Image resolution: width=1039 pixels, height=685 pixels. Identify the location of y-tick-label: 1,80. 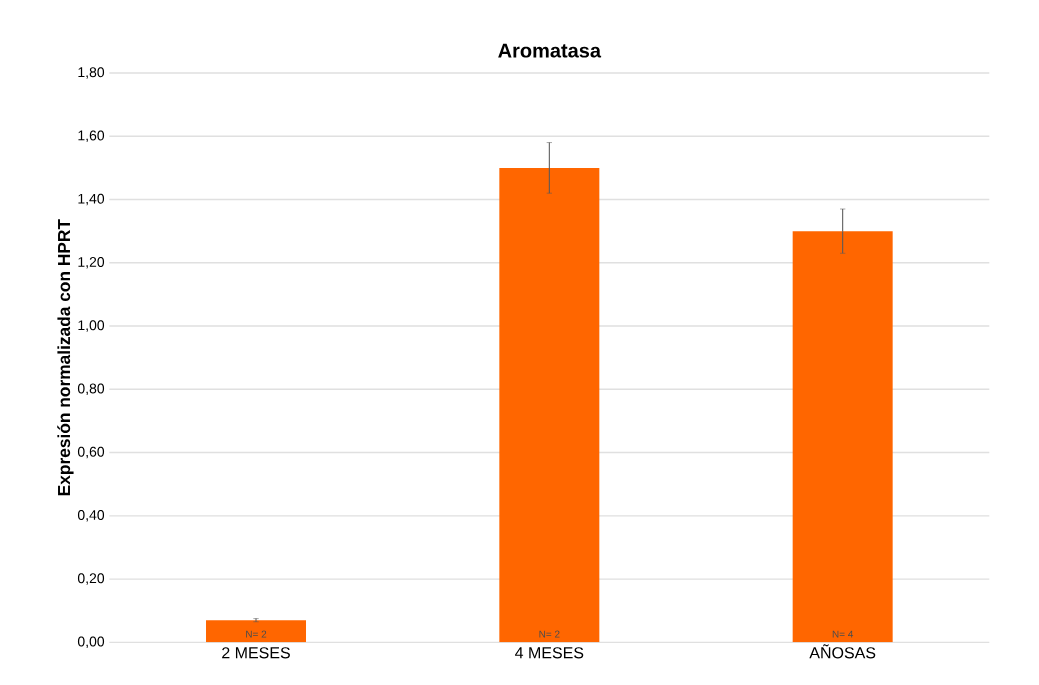
(91, 73).